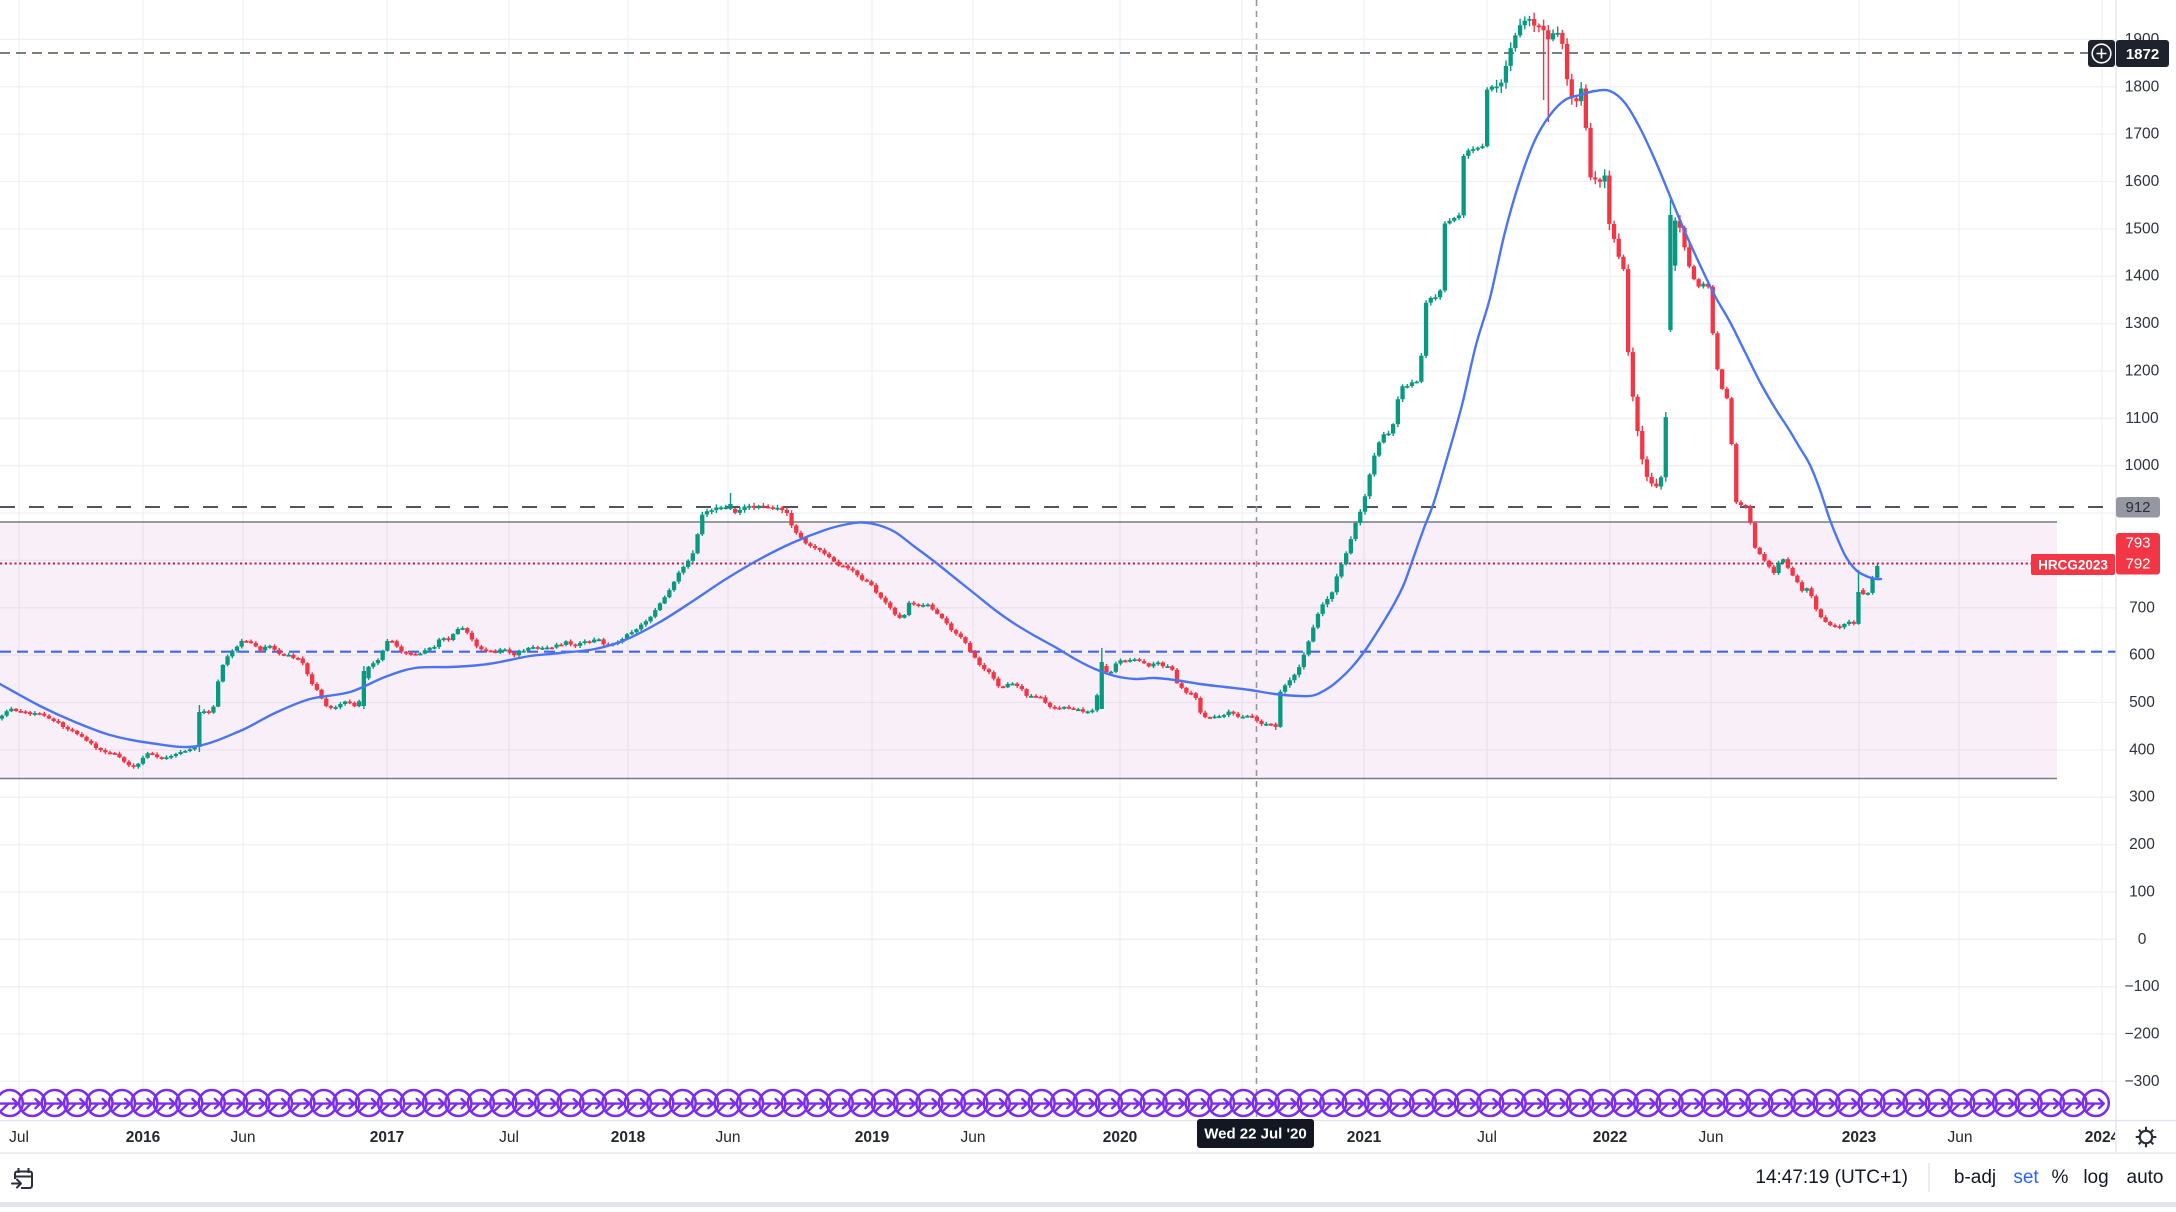 The image size is (2176, 1212). Describe the element at coordinates (143, 1137) in the screenshot. I see `svg-text: 2016` at that location.